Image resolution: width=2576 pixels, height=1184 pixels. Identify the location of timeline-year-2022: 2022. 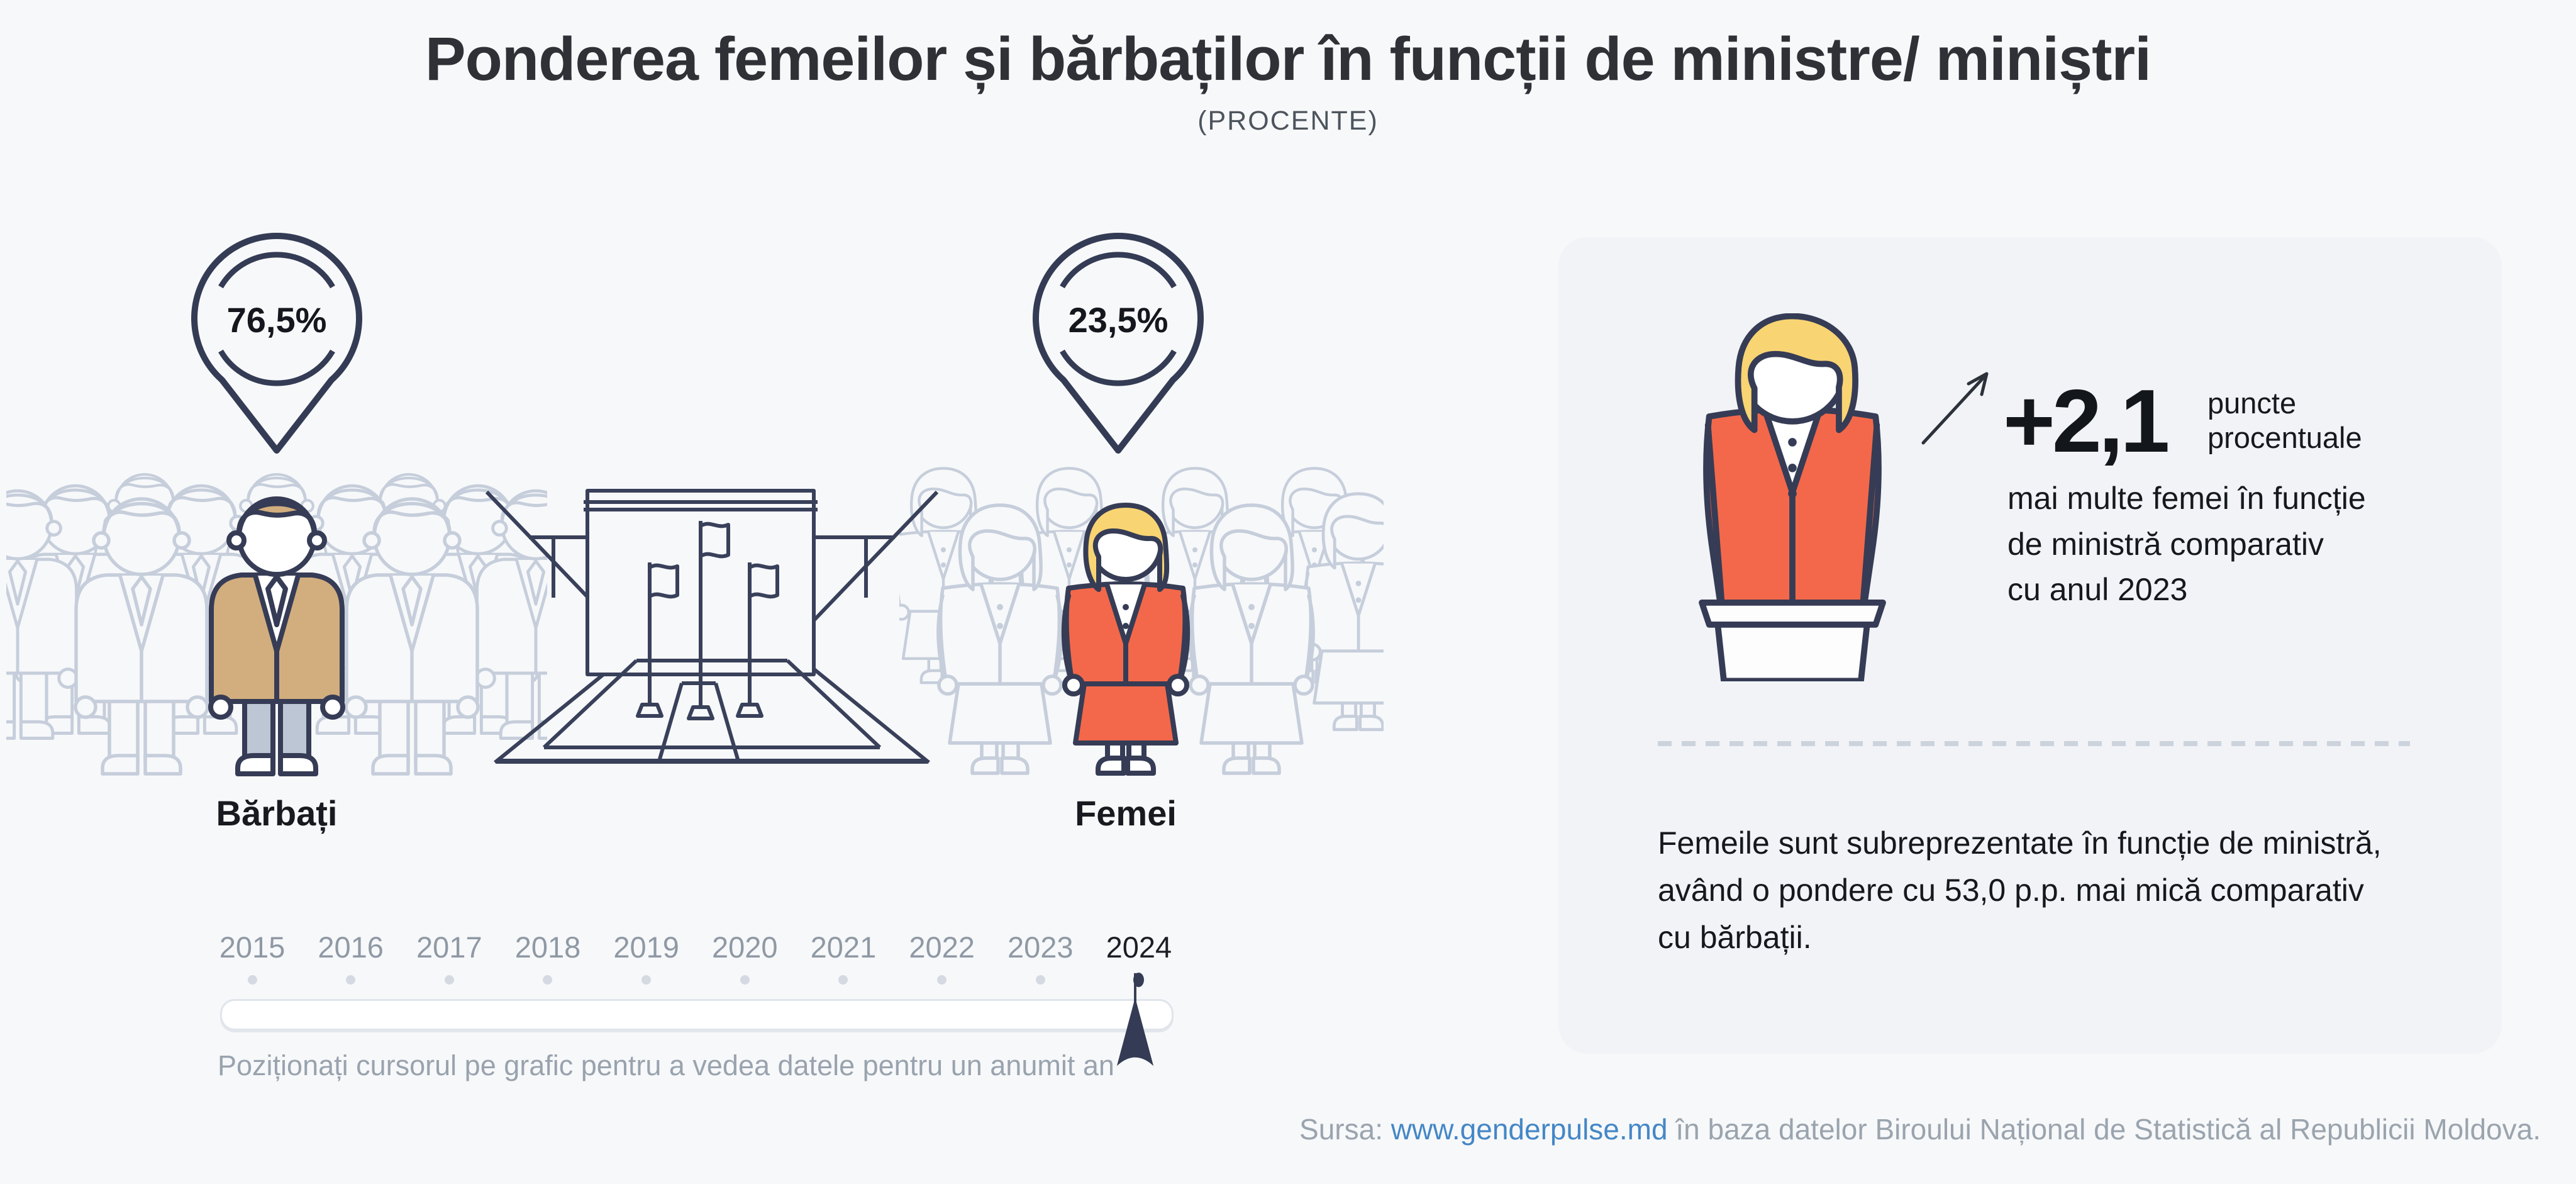
(942, 947).